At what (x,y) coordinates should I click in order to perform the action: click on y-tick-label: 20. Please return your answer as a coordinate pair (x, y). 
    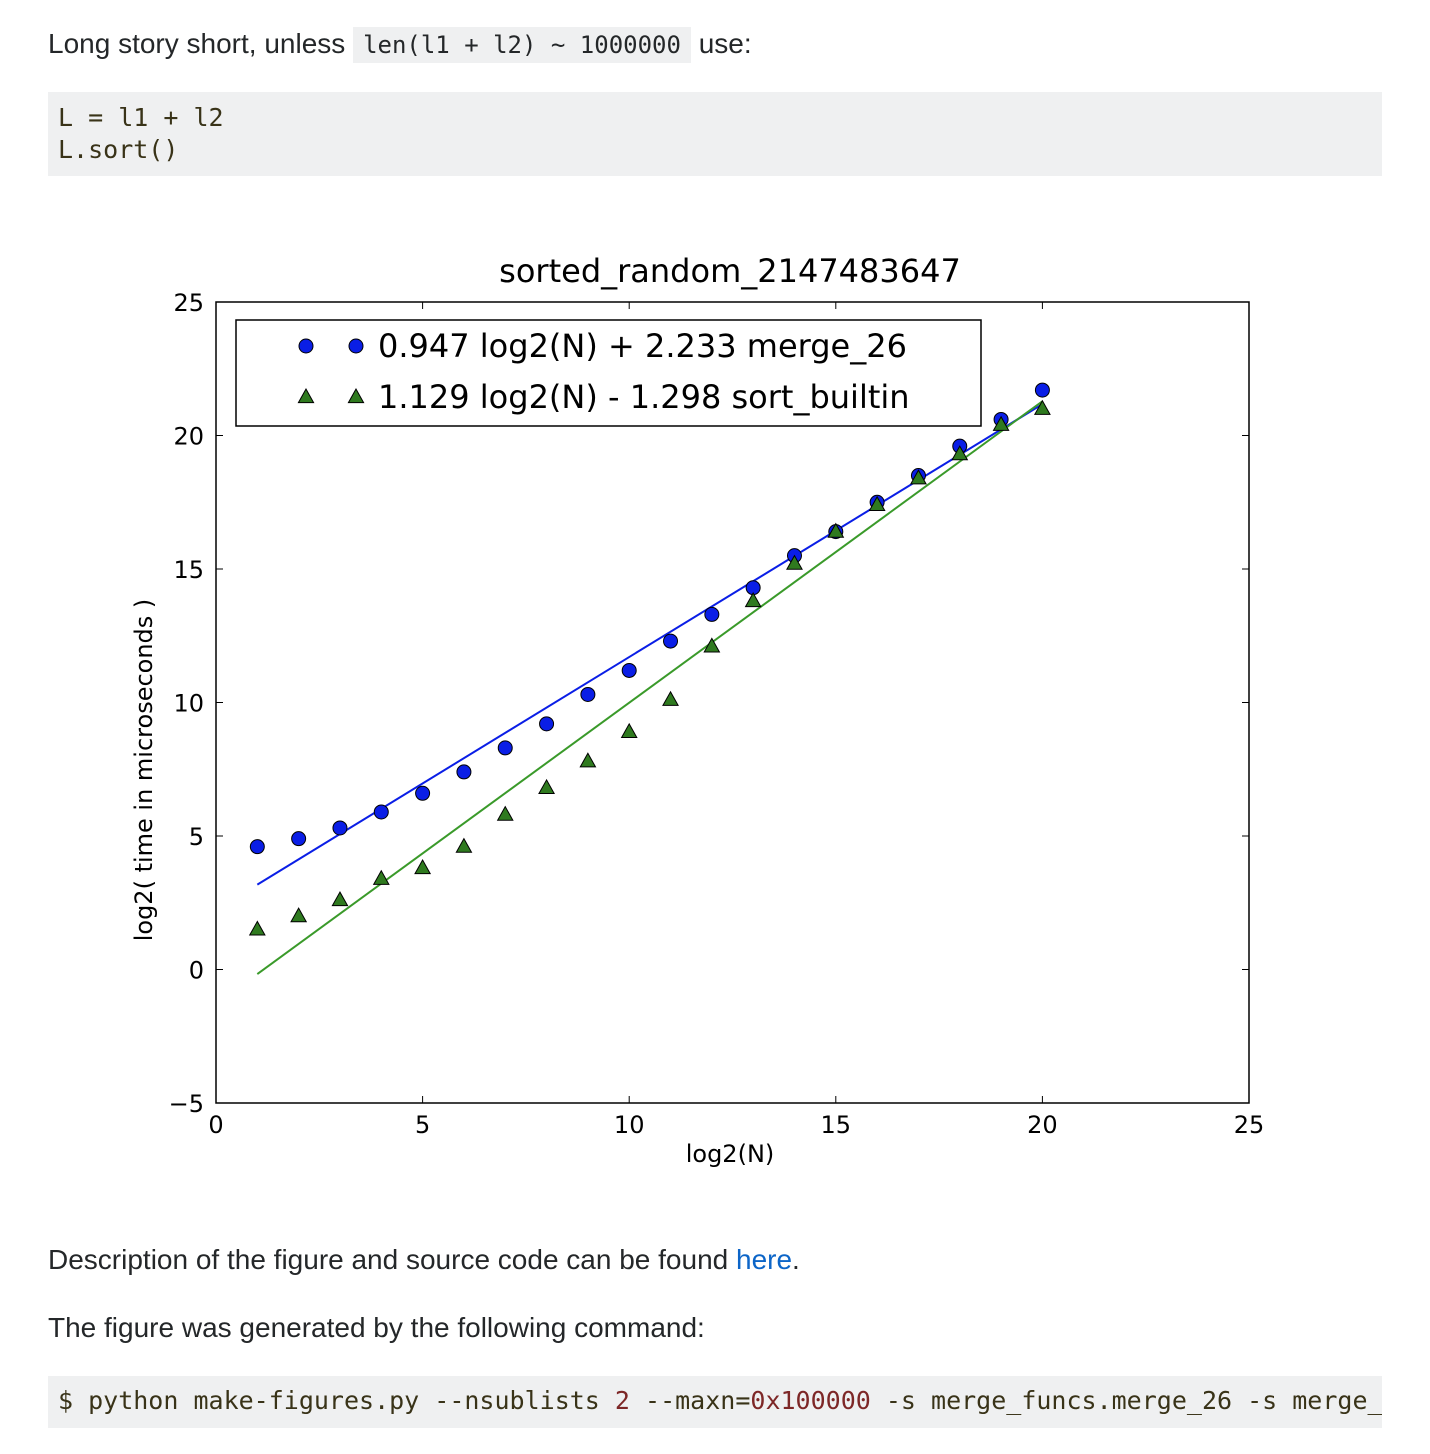
    Looking at the image, I should click on (188, 437).